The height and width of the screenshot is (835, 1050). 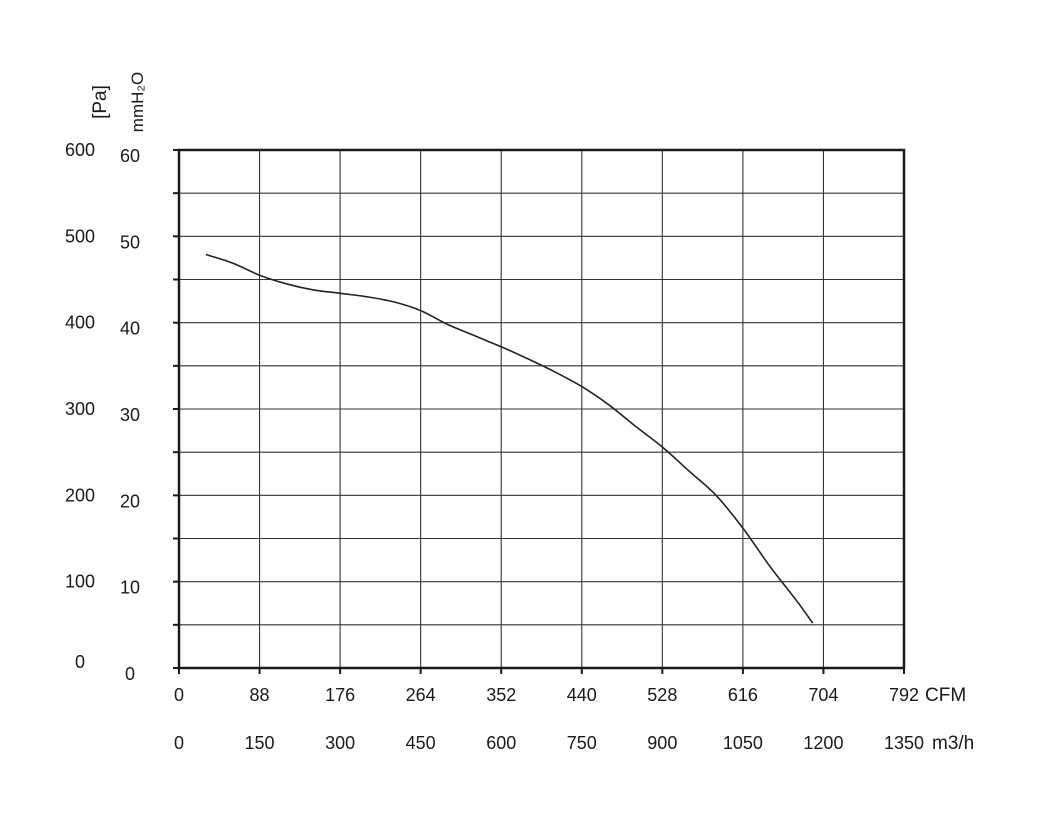 I want to click on x-cfm-tick-label: 264, so click(x=421, y=695).